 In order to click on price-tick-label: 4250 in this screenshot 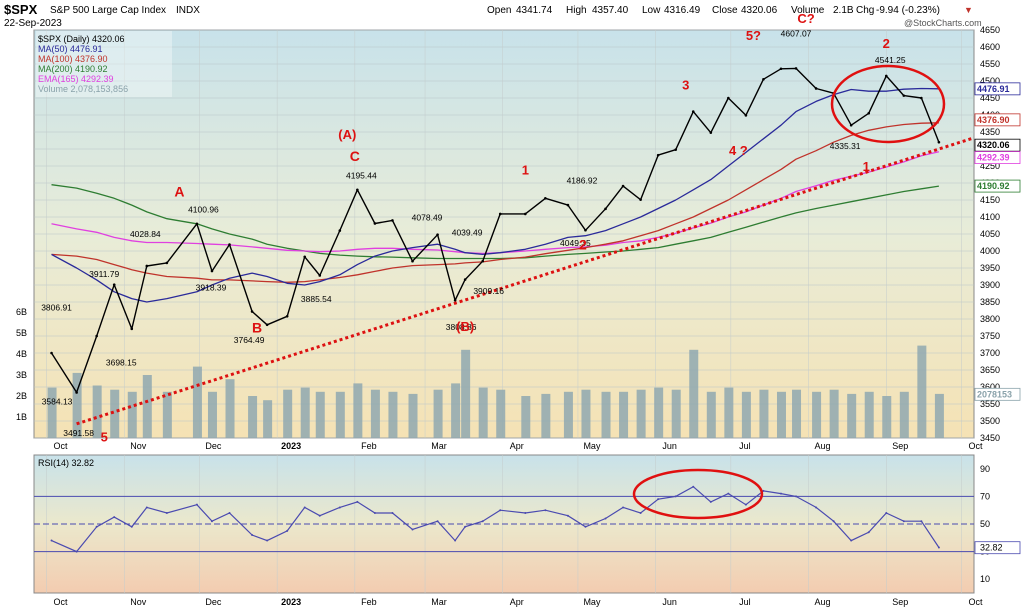, I will do `click(990, 166)`.